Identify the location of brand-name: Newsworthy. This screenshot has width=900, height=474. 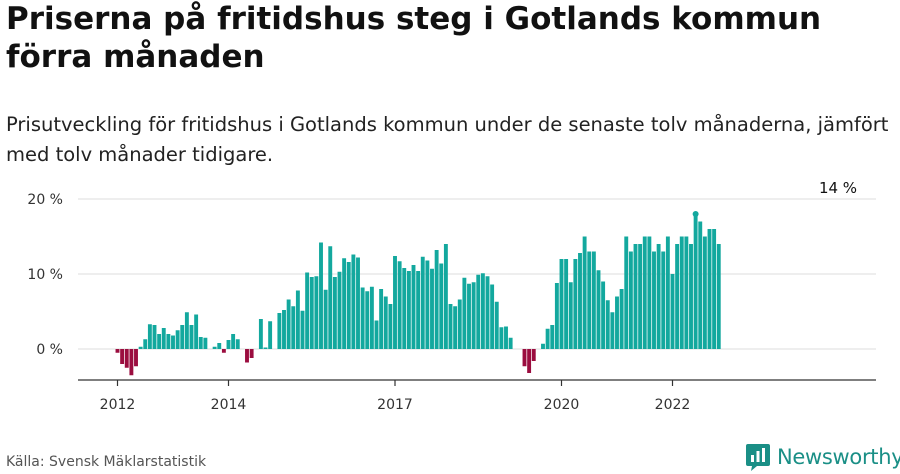
(838, 457).